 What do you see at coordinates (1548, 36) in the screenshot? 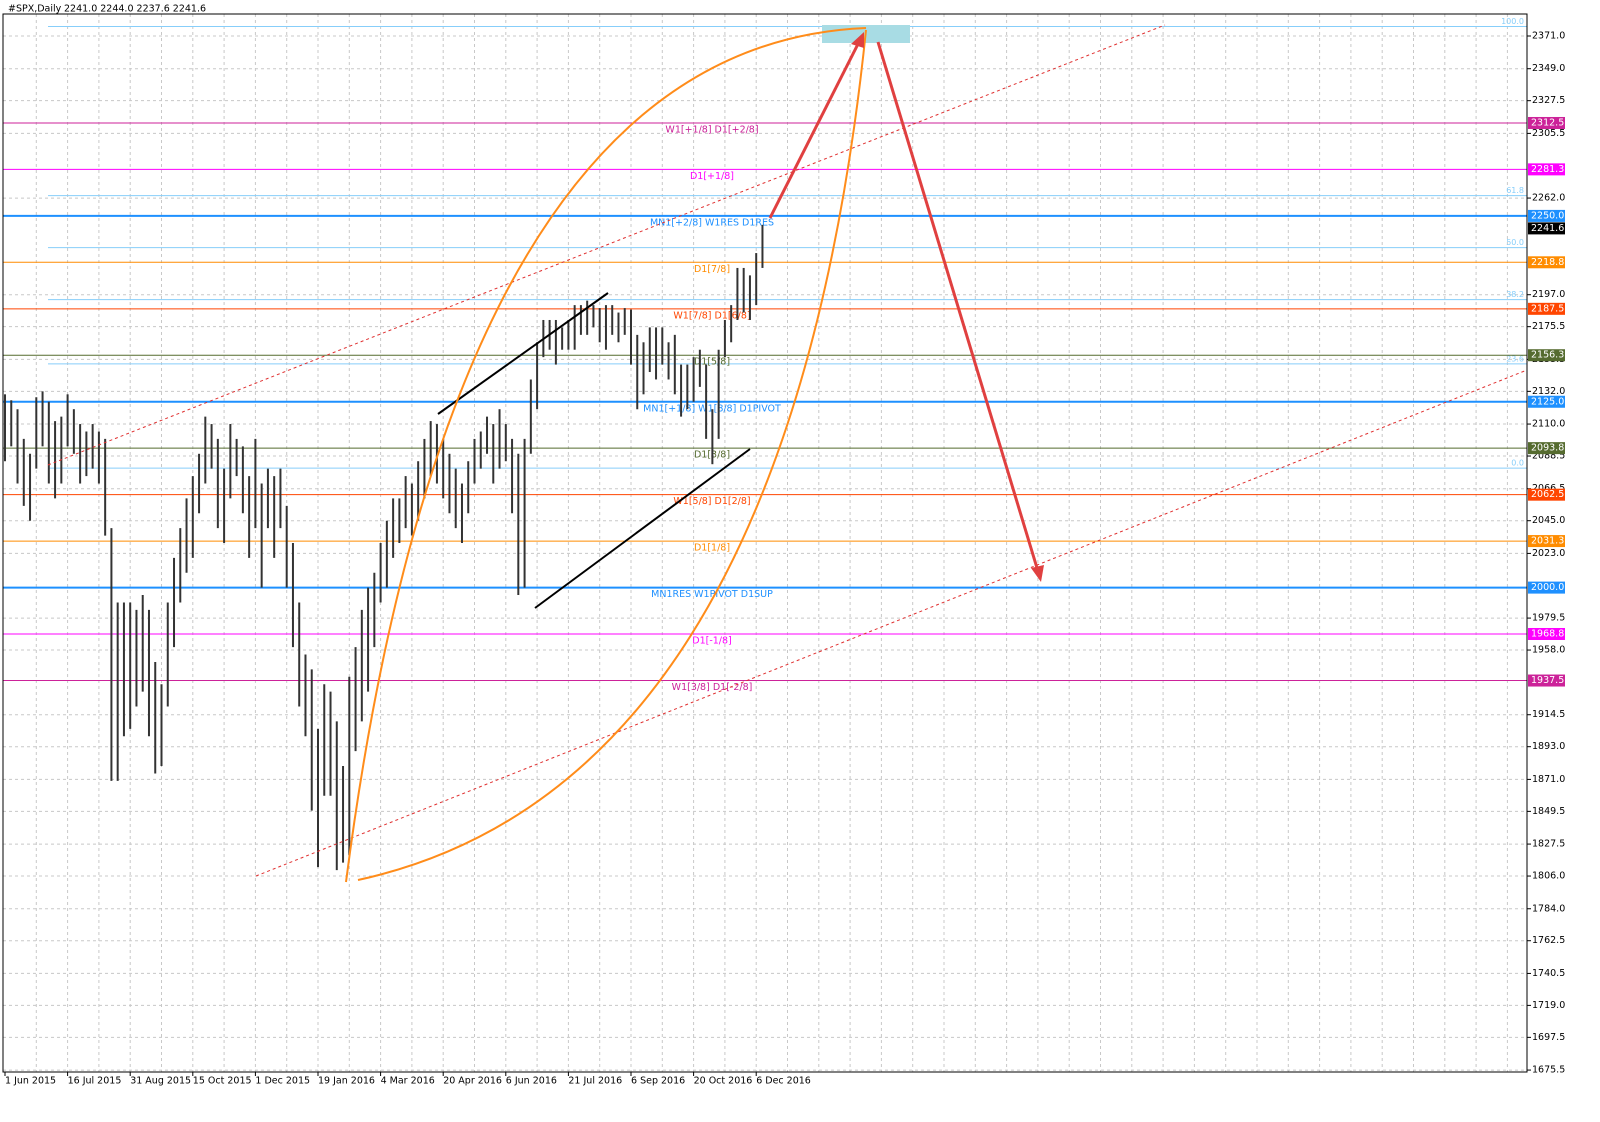
I see `y-tick-label: 2371.0` at bounding box center [1548, 36].